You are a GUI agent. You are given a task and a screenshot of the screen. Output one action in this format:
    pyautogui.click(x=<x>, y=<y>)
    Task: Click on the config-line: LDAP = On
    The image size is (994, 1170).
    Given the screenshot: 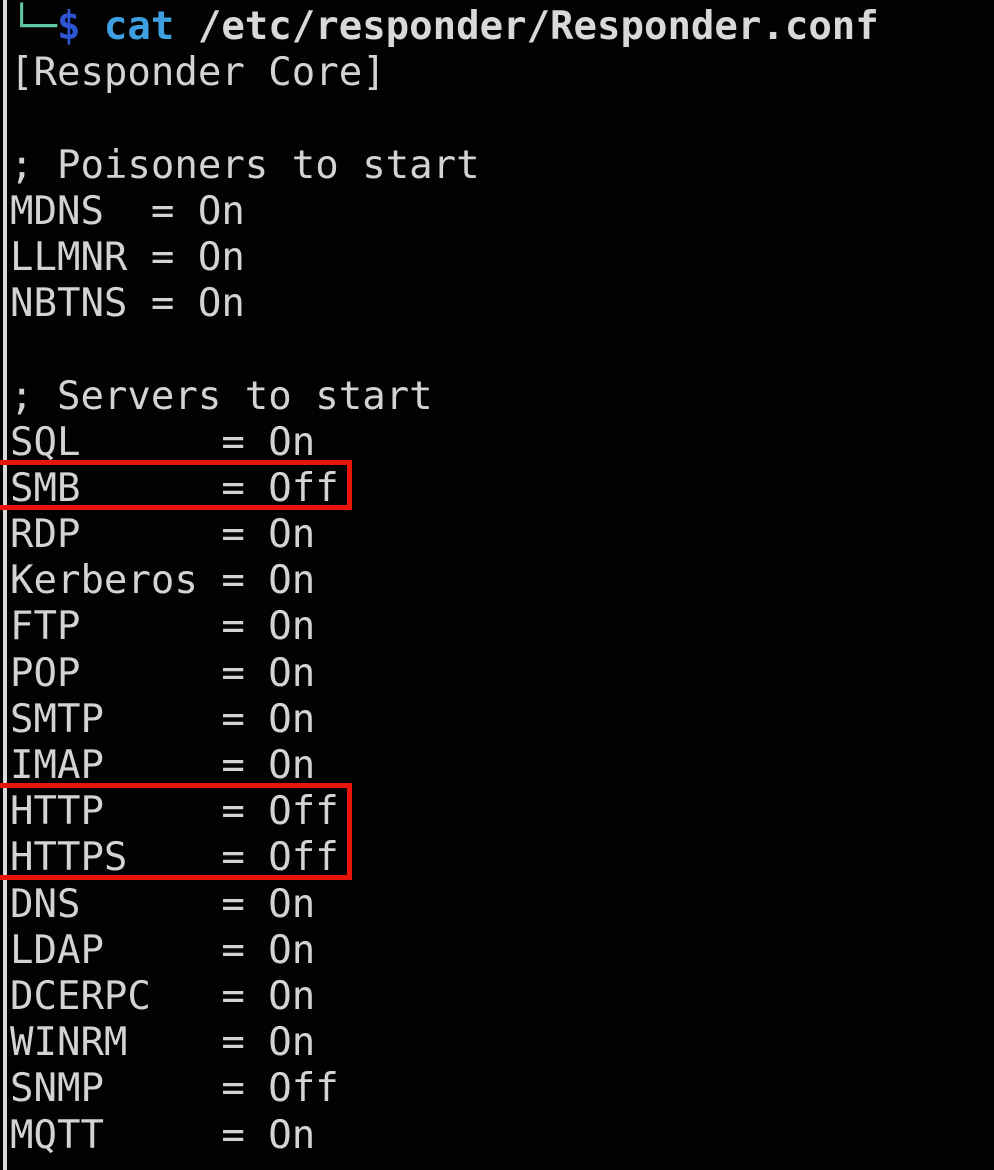 What is the action you would take?
    pyautogui.click(x=163, y=950)
    